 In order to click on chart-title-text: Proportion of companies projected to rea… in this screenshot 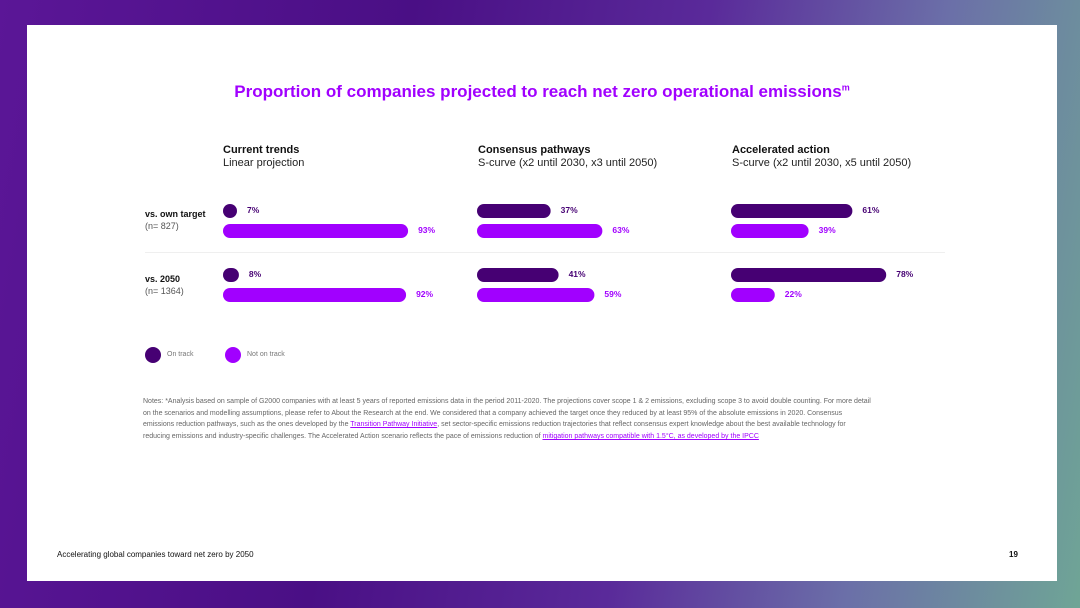, I will do `click(538, 91)`.